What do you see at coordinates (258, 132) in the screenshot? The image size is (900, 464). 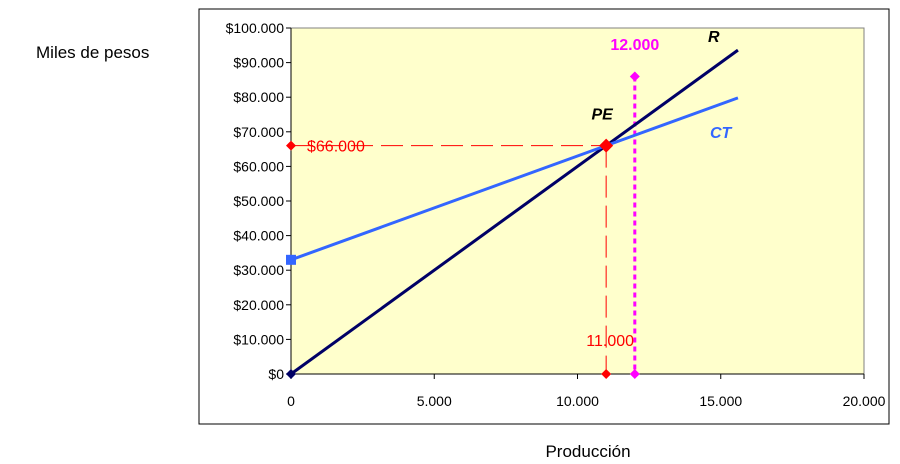 I see `y-tick-label: $70.000` at bounding box center [258, 132].